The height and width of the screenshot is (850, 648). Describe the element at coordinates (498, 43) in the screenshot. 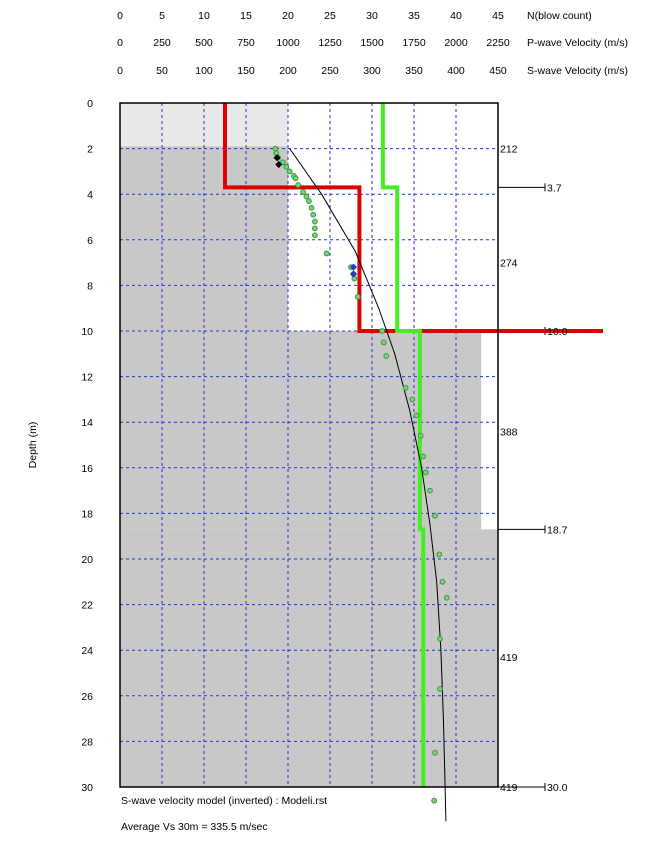

I see `top-axis-1-tick-label: 2250` at that location.